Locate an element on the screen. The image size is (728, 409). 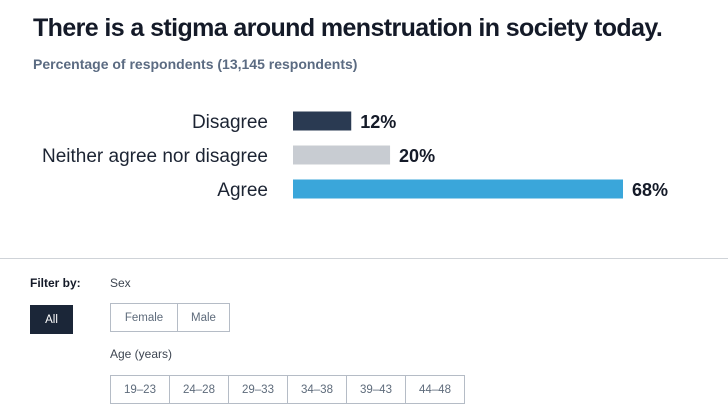
filter-all-button: All is located at coordinates (51, 319).